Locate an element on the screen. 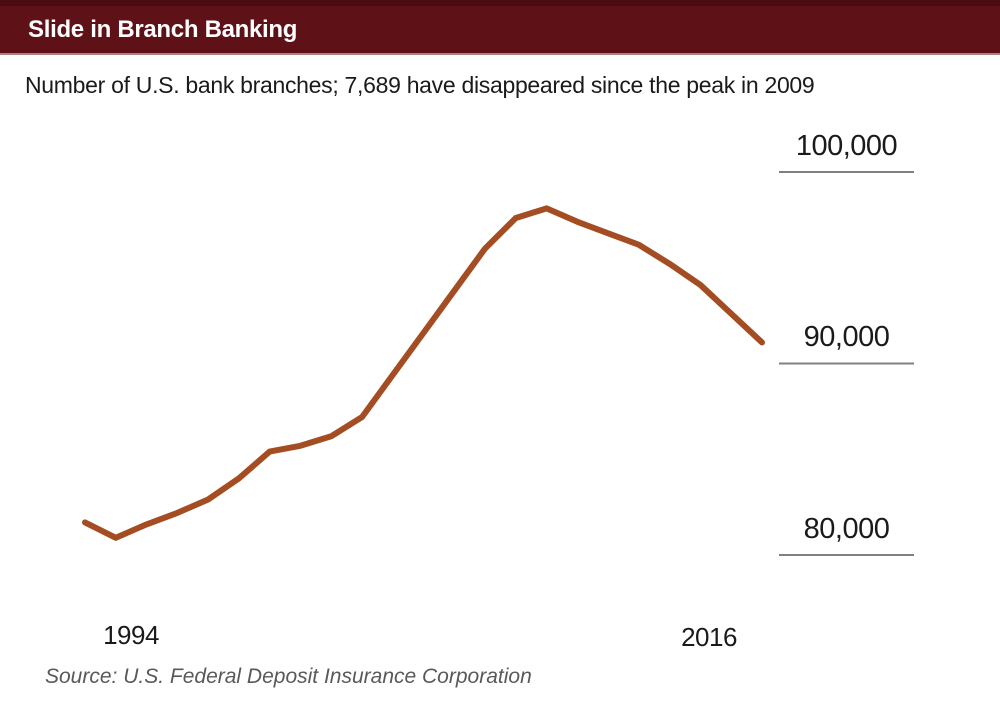  chart-title: Slide in Branch Banking is located at coordinates (163, 29).